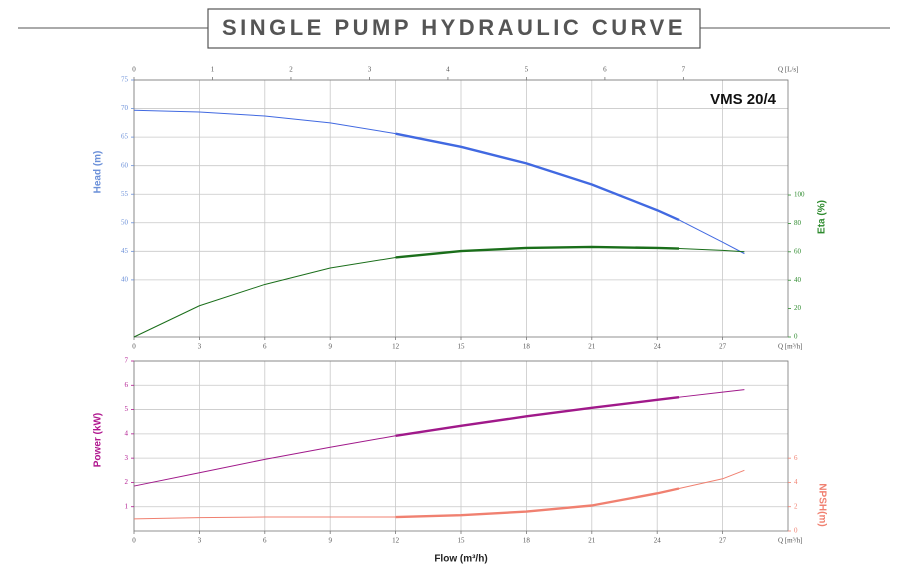  Describe the element at coordinates (798, 280) in the screenshot. I see `y2-tick-label: 40` at that location.